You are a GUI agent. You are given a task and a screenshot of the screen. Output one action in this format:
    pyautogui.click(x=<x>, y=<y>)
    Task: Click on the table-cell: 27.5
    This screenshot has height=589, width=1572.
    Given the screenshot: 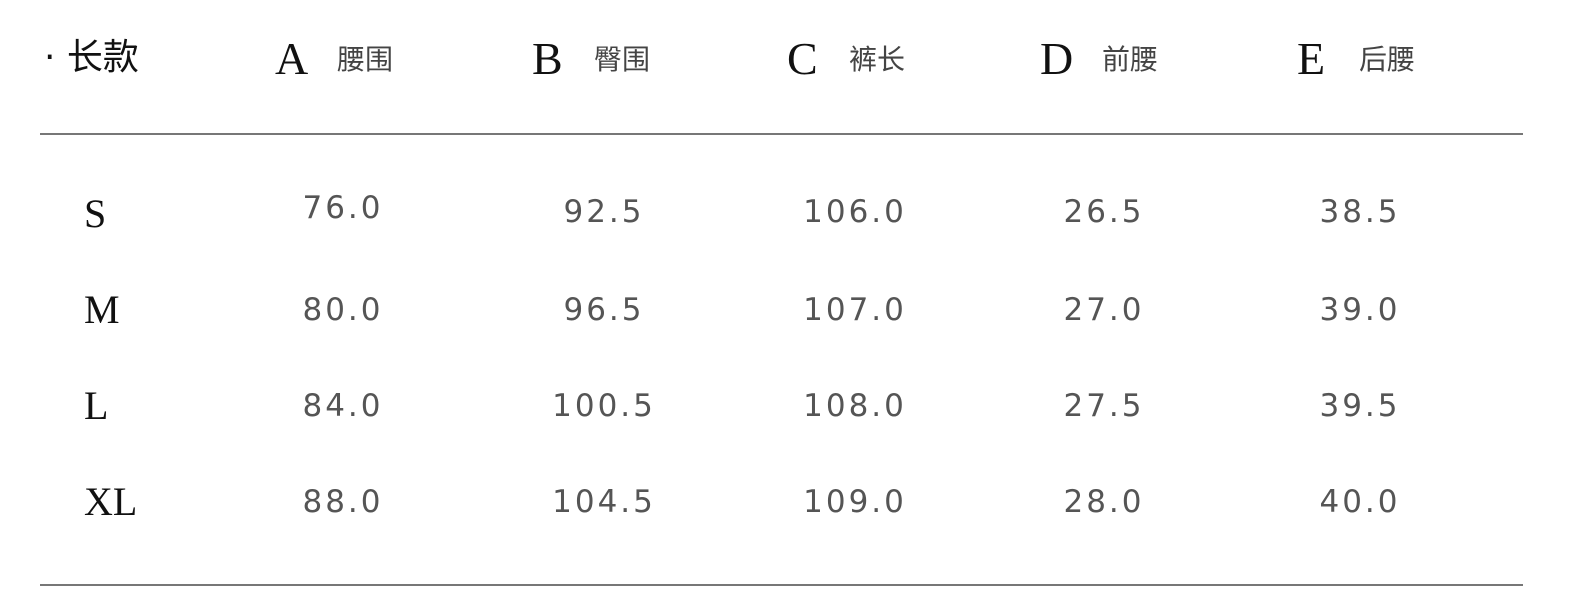 What is the action you would take?
    pyautogui.click(x=1104, y=406)
    